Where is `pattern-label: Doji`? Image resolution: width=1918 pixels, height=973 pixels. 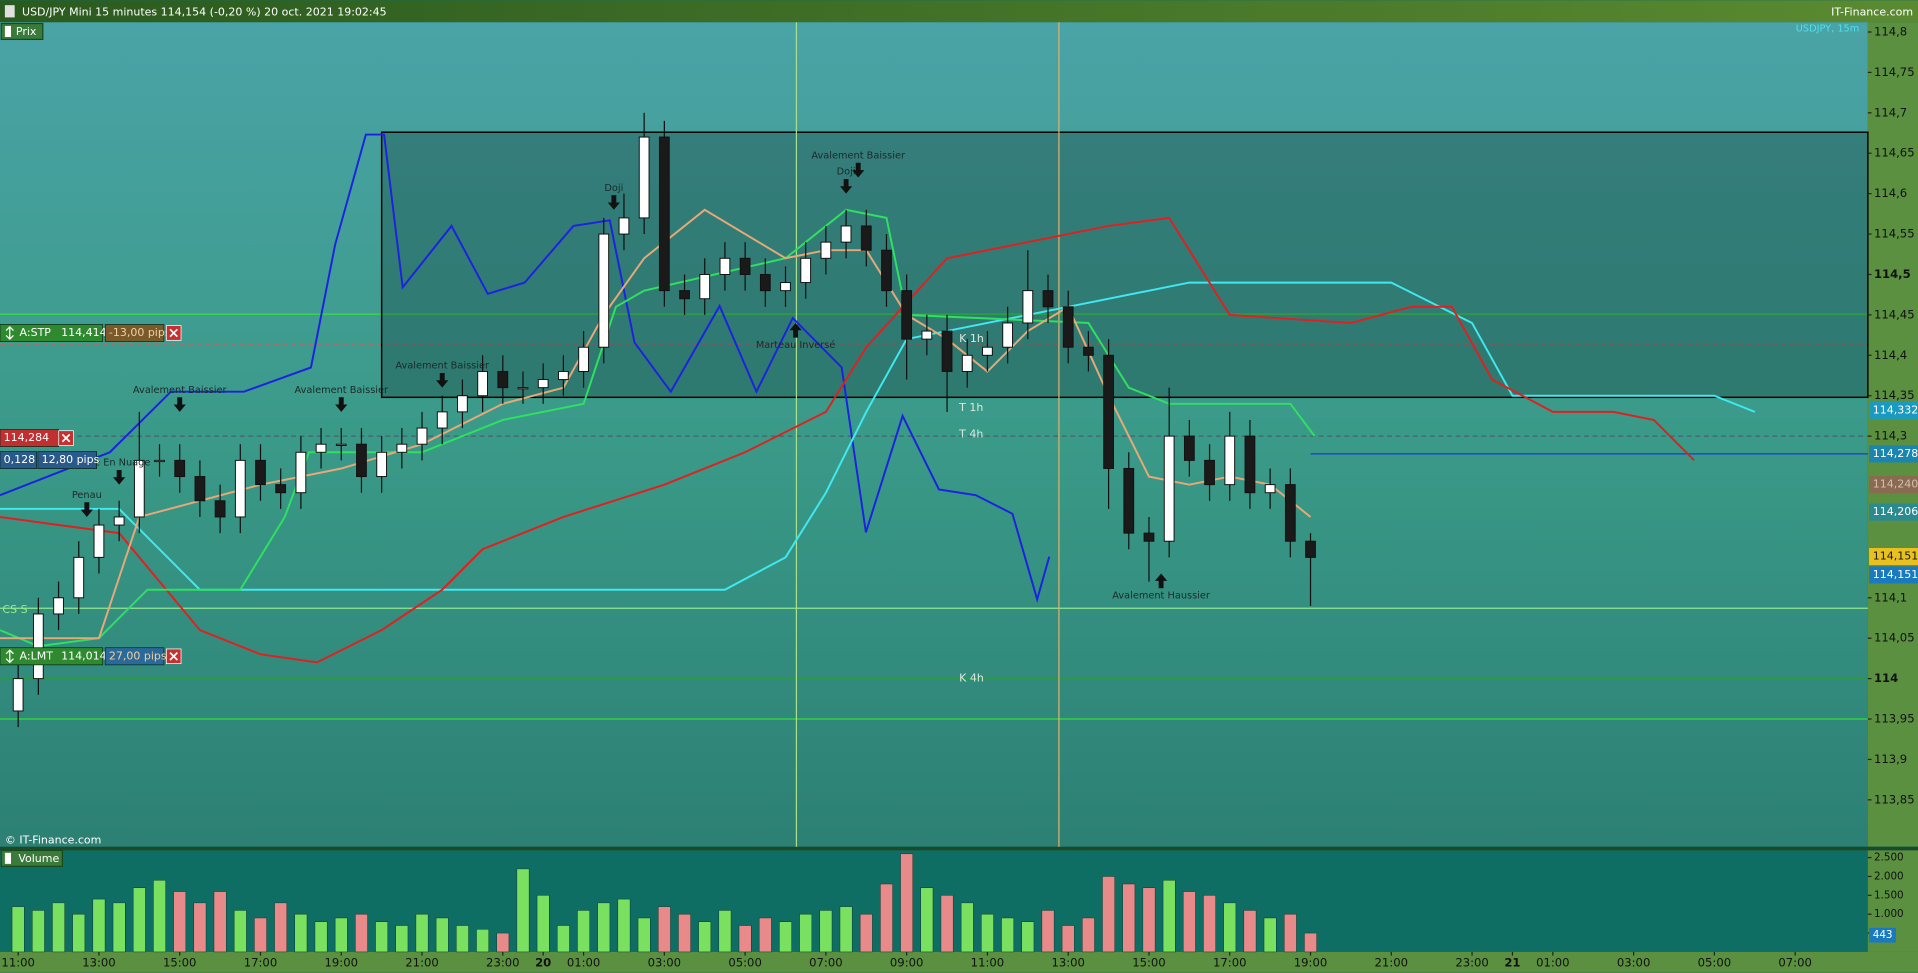 pattern-label: Doji is located at coordinates (846, 172).